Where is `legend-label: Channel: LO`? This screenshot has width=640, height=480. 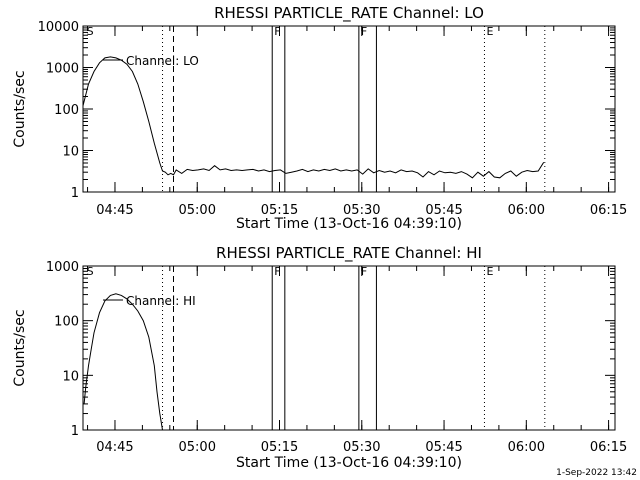 legend-label: Channel: LO is located at coordinates (162, 61).